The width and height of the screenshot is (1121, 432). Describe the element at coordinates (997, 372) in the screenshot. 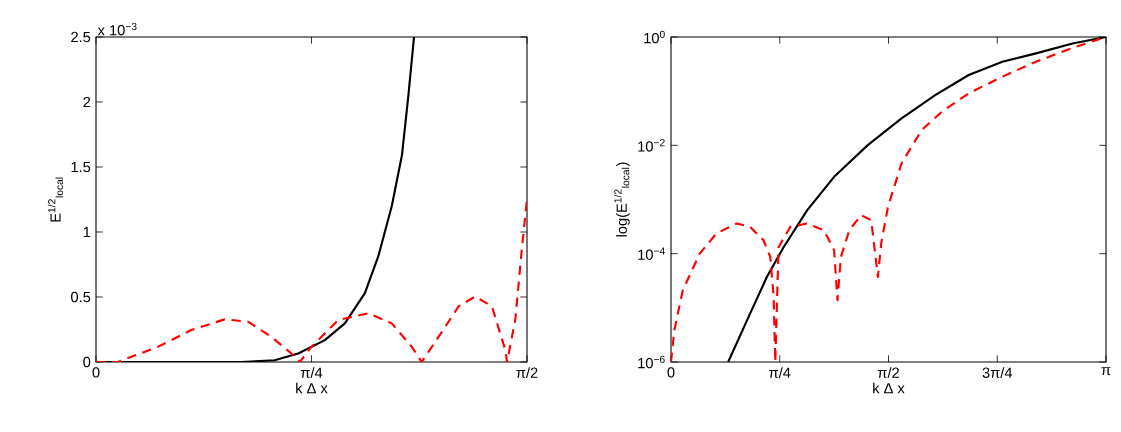

I see `x-tick-label: 3π/4` at that location.